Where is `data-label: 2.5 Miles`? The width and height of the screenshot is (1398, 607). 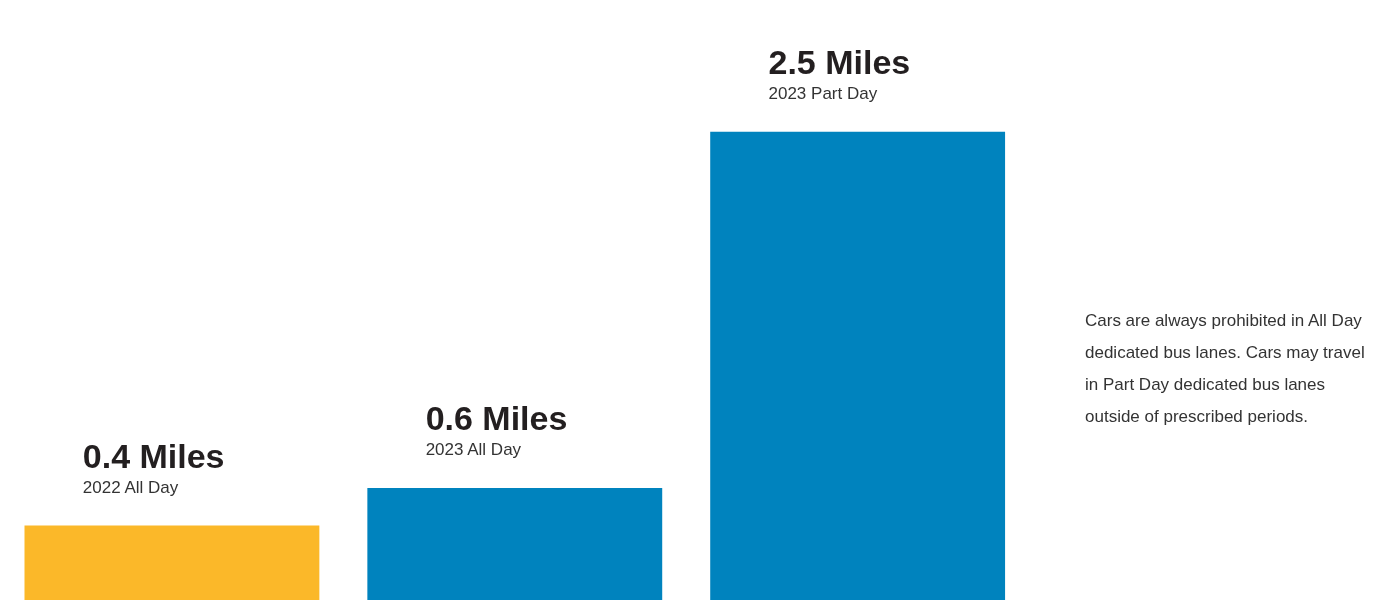
data-label: 2.5 Miles is located at coordinates (839, 61).